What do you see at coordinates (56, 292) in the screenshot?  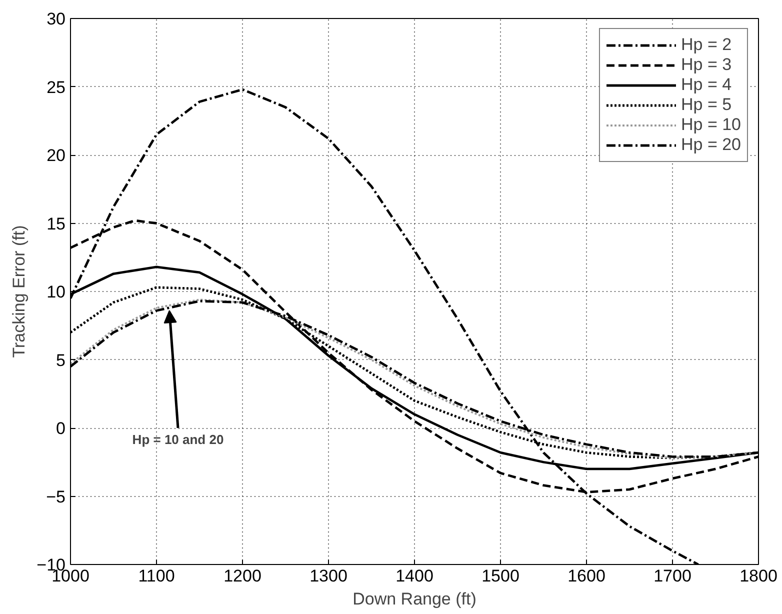 I see `y-tick-label: 10` at bounding box center [56, 292].